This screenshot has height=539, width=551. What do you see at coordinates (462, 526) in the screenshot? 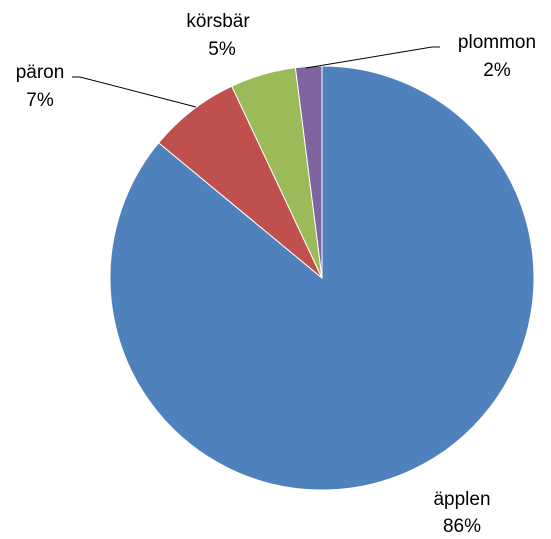
I see `slice-value-label: 86%` at bounding box center [462, 526].